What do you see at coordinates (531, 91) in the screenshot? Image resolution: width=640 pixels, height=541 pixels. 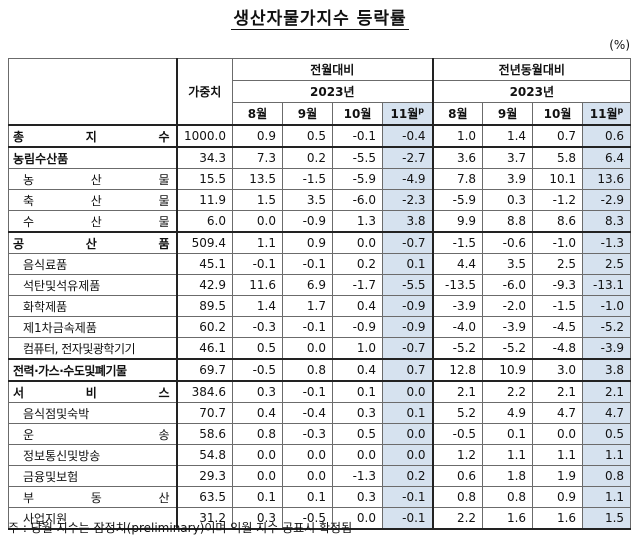 I see `header-yoy-year: 2023년` at bounding box center [531, 91].